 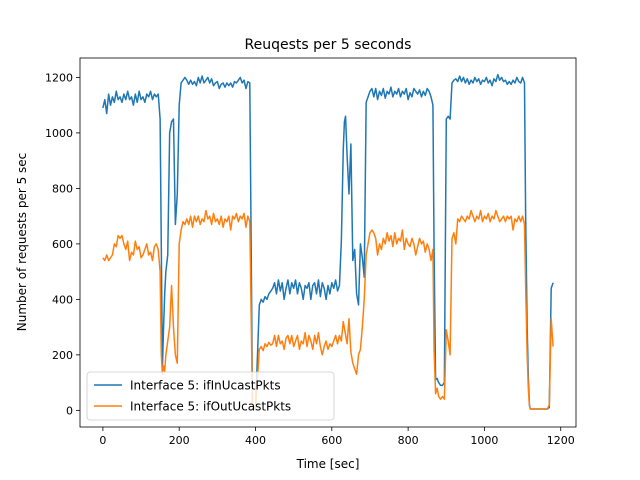 What do you see at coordinates (59, 77) in the screenshot?
I see `y-tick-label: 1200` at bounding box center [59, 77].